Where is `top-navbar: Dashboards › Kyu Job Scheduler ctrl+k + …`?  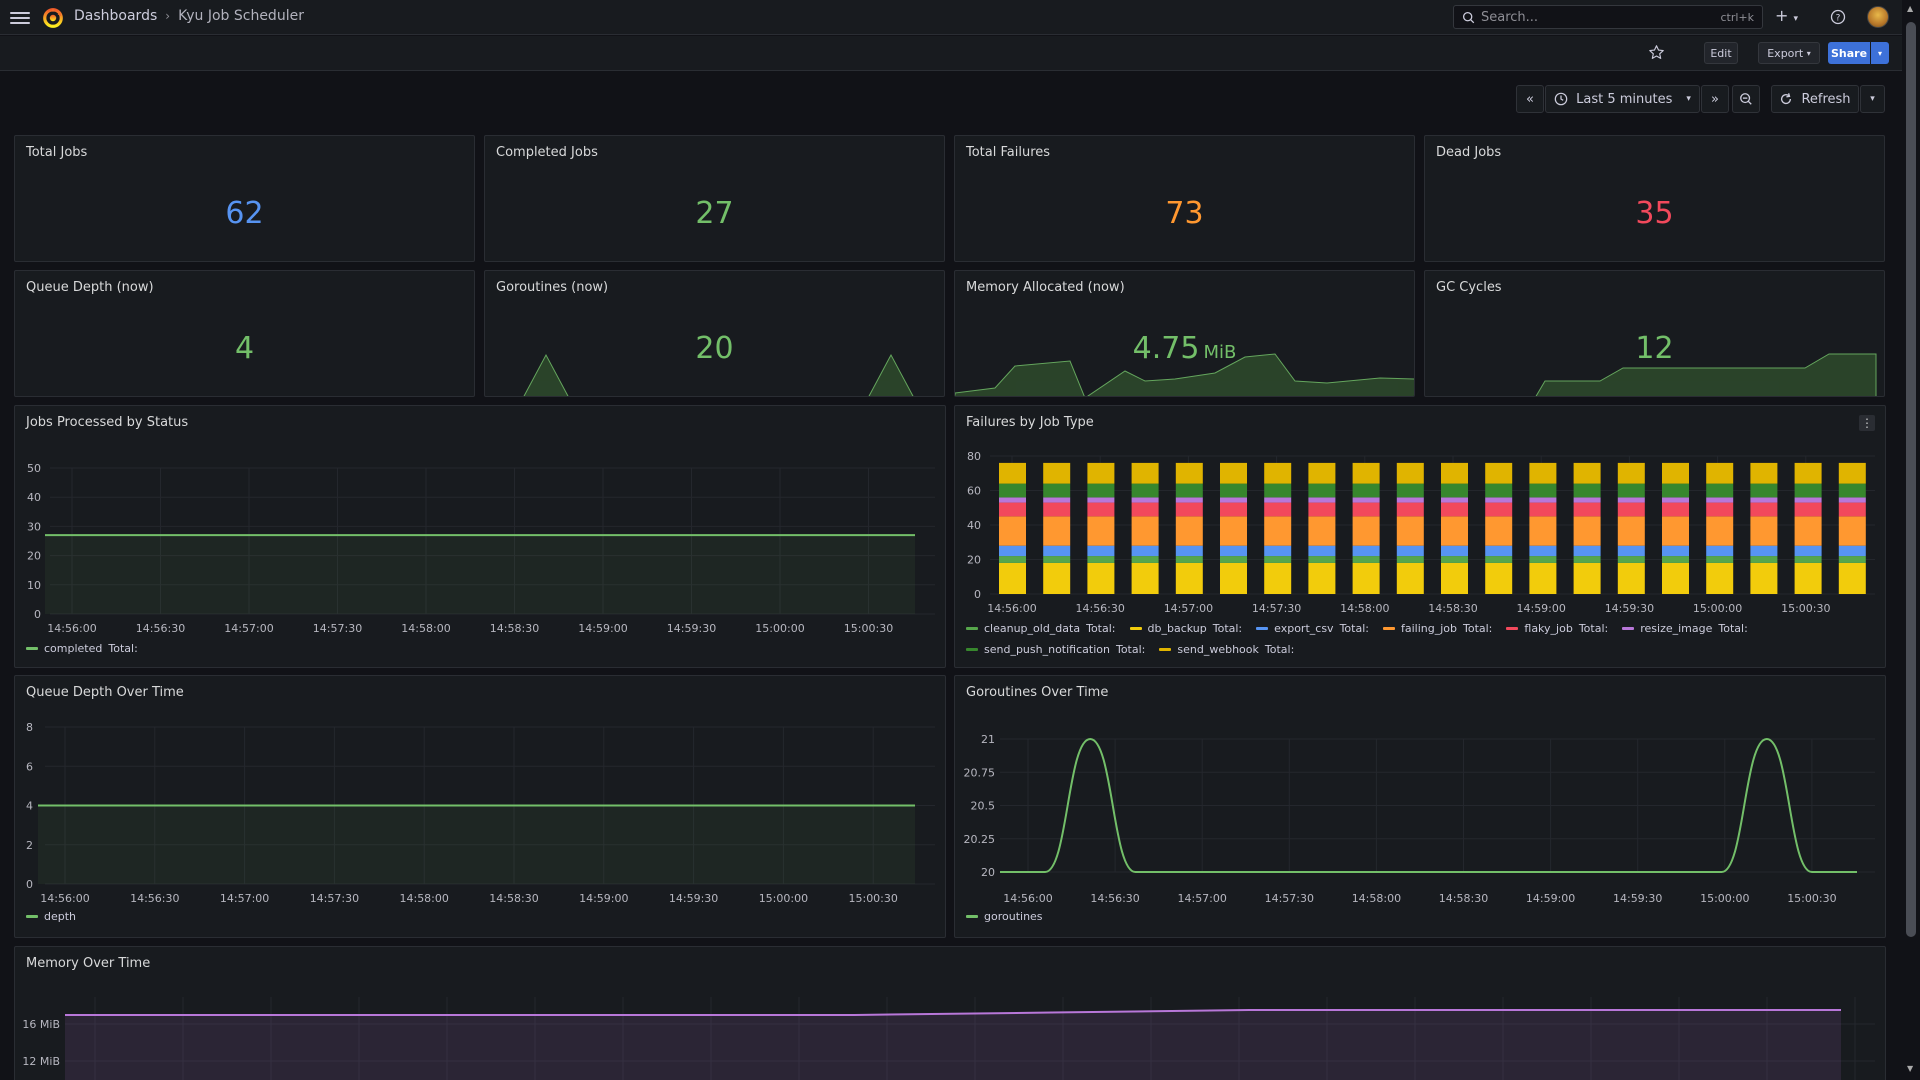 top-navbar: Dashboards › Kyu Job Scheduler ctrl+k + … is located at coordinates (960, 17).